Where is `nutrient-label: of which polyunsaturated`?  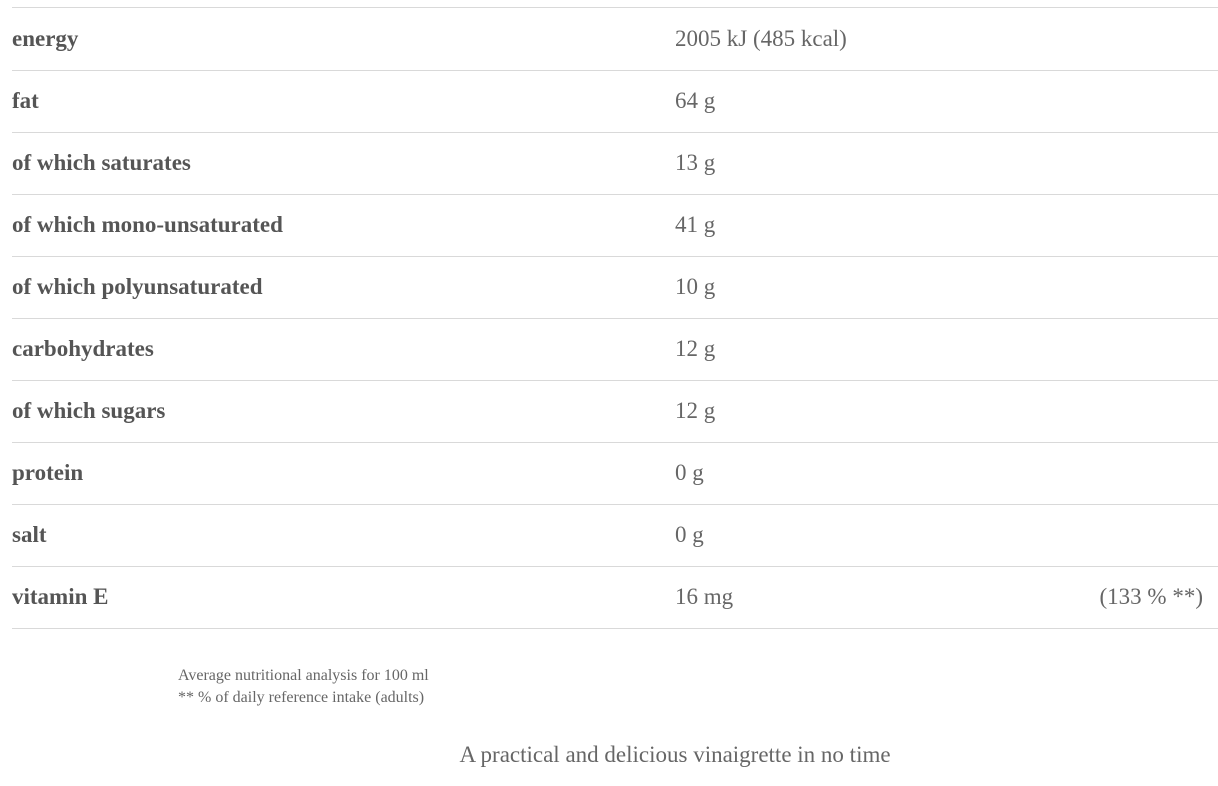
nutrient-label: of which polyunsaturated is located at coordinates (137, 286).